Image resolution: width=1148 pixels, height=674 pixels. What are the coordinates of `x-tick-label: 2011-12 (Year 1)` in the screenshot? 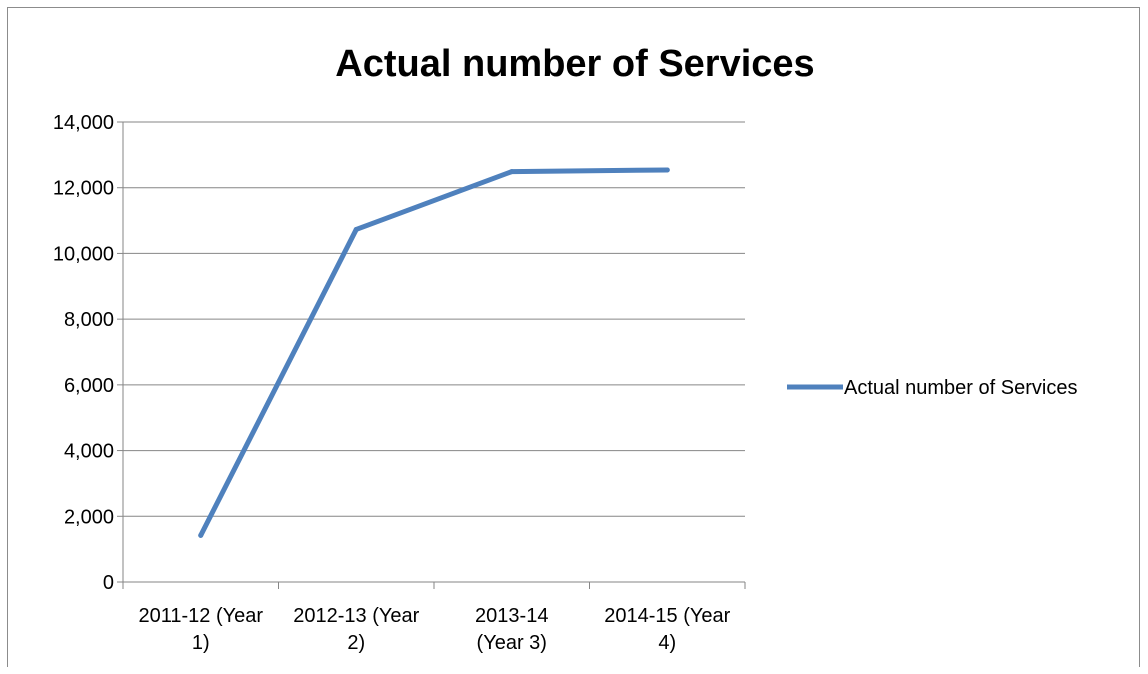 It's located at (200, 629).